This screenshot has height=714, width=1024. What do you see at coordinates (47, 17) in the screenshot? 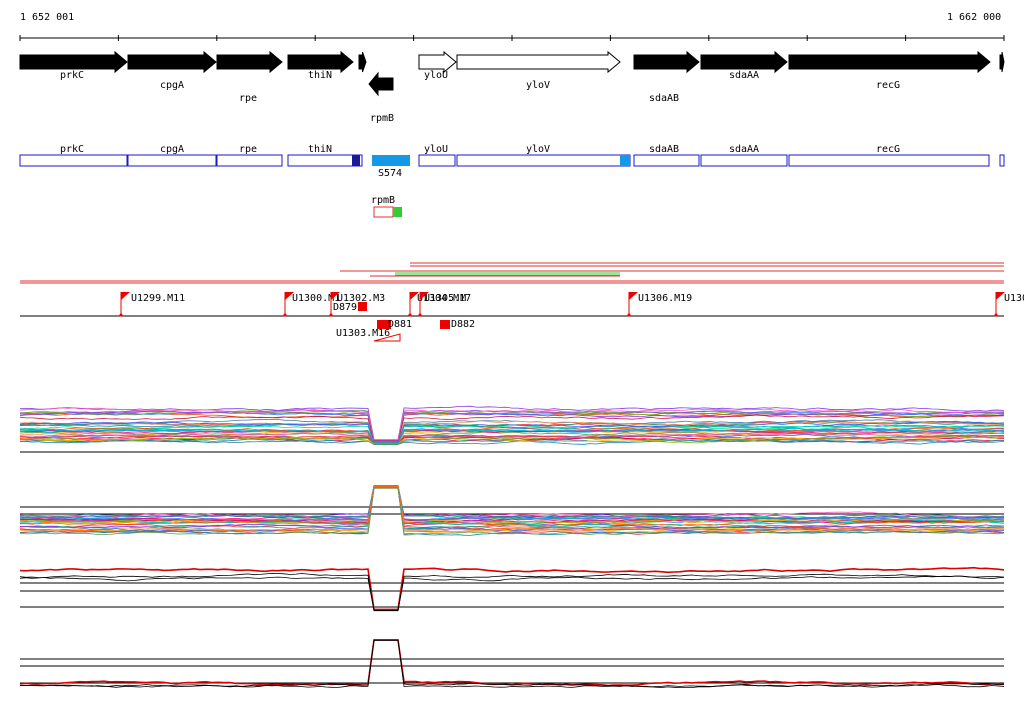
I see `coord-start: 1 652 001` at bounding box center [47, 17].